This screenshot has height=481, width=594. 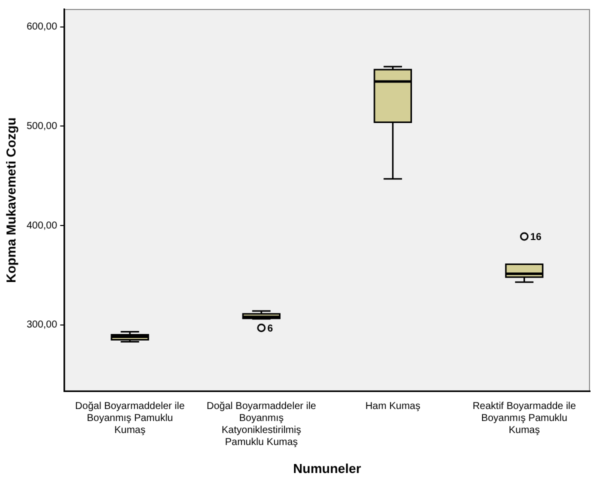 What do you see at coordinates (42, 226) in the screenshot?
I see `y-tick-label: 400,00` at bounding box center [42, 226].